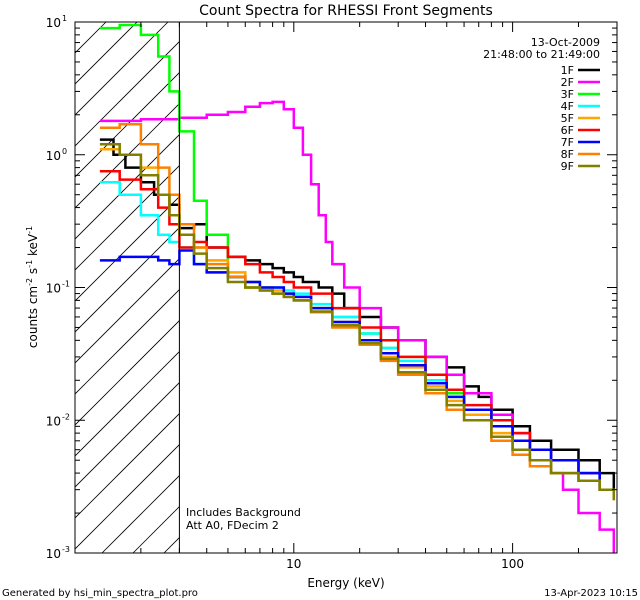 This screenshot has width=640, height=600. I want to click on ylabel-part-1: -2, so click(29, 282).